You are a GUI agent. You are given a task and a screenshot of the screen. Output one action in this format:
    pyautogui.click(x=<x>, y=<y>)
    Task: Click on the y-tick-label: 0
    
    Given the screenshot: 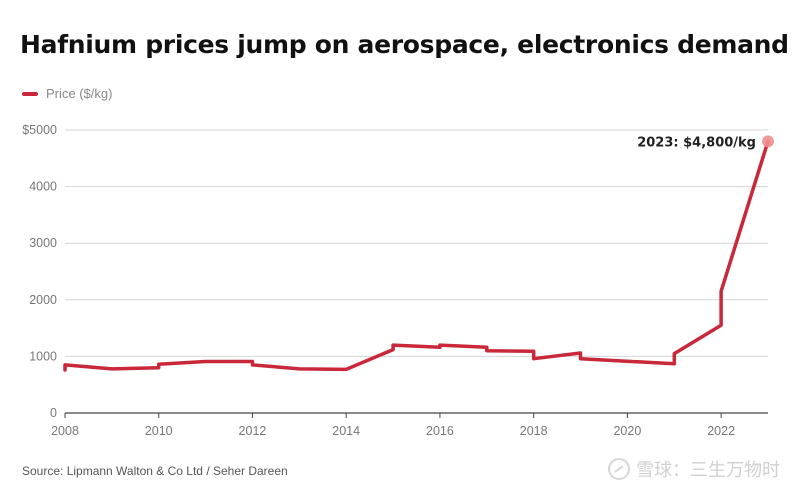 What is the action you would take?
    pyautogui.click(x=53, y=413)
    